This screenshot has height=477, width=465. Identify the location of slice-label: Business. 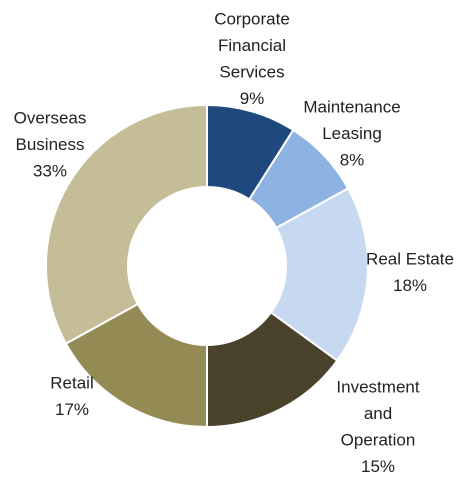
(50, 144).